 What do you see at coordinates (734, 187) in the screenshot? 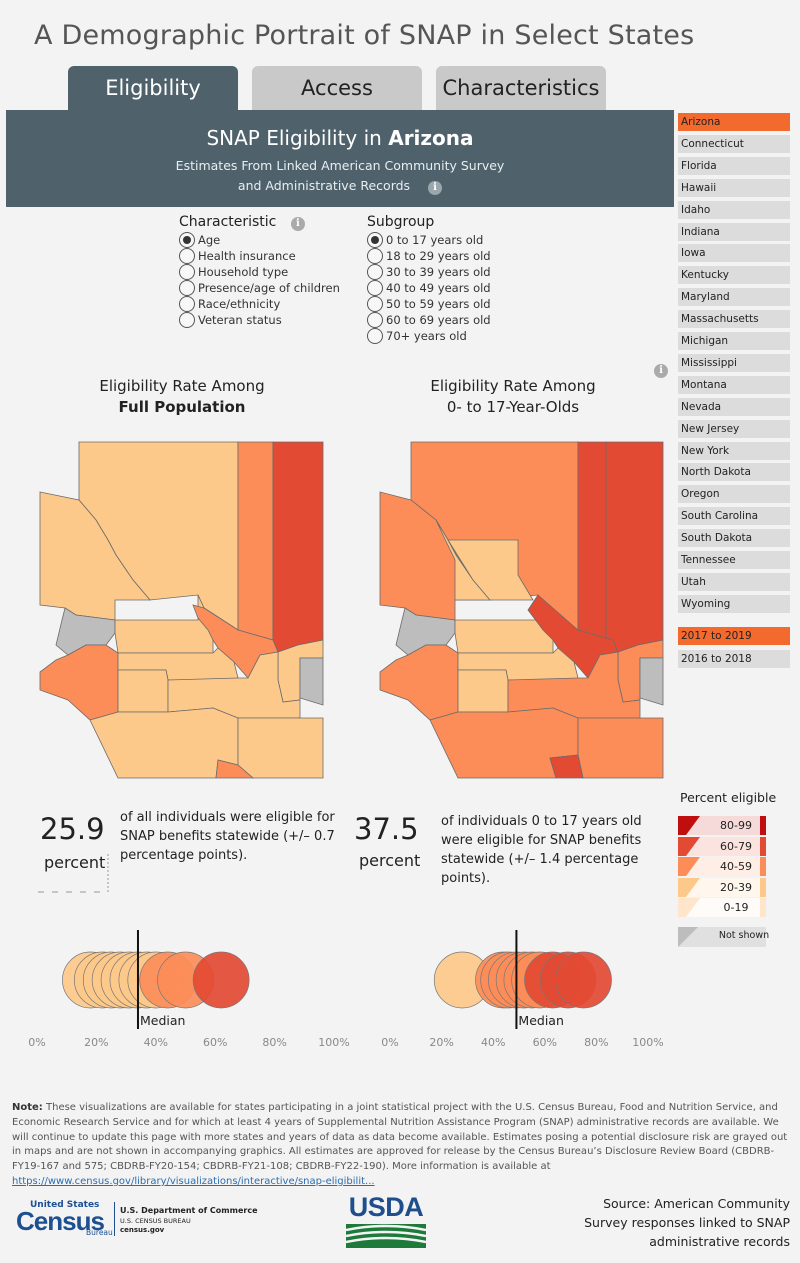
I see `state-filter-item: Hawaii` at bounding box center [734, 187].